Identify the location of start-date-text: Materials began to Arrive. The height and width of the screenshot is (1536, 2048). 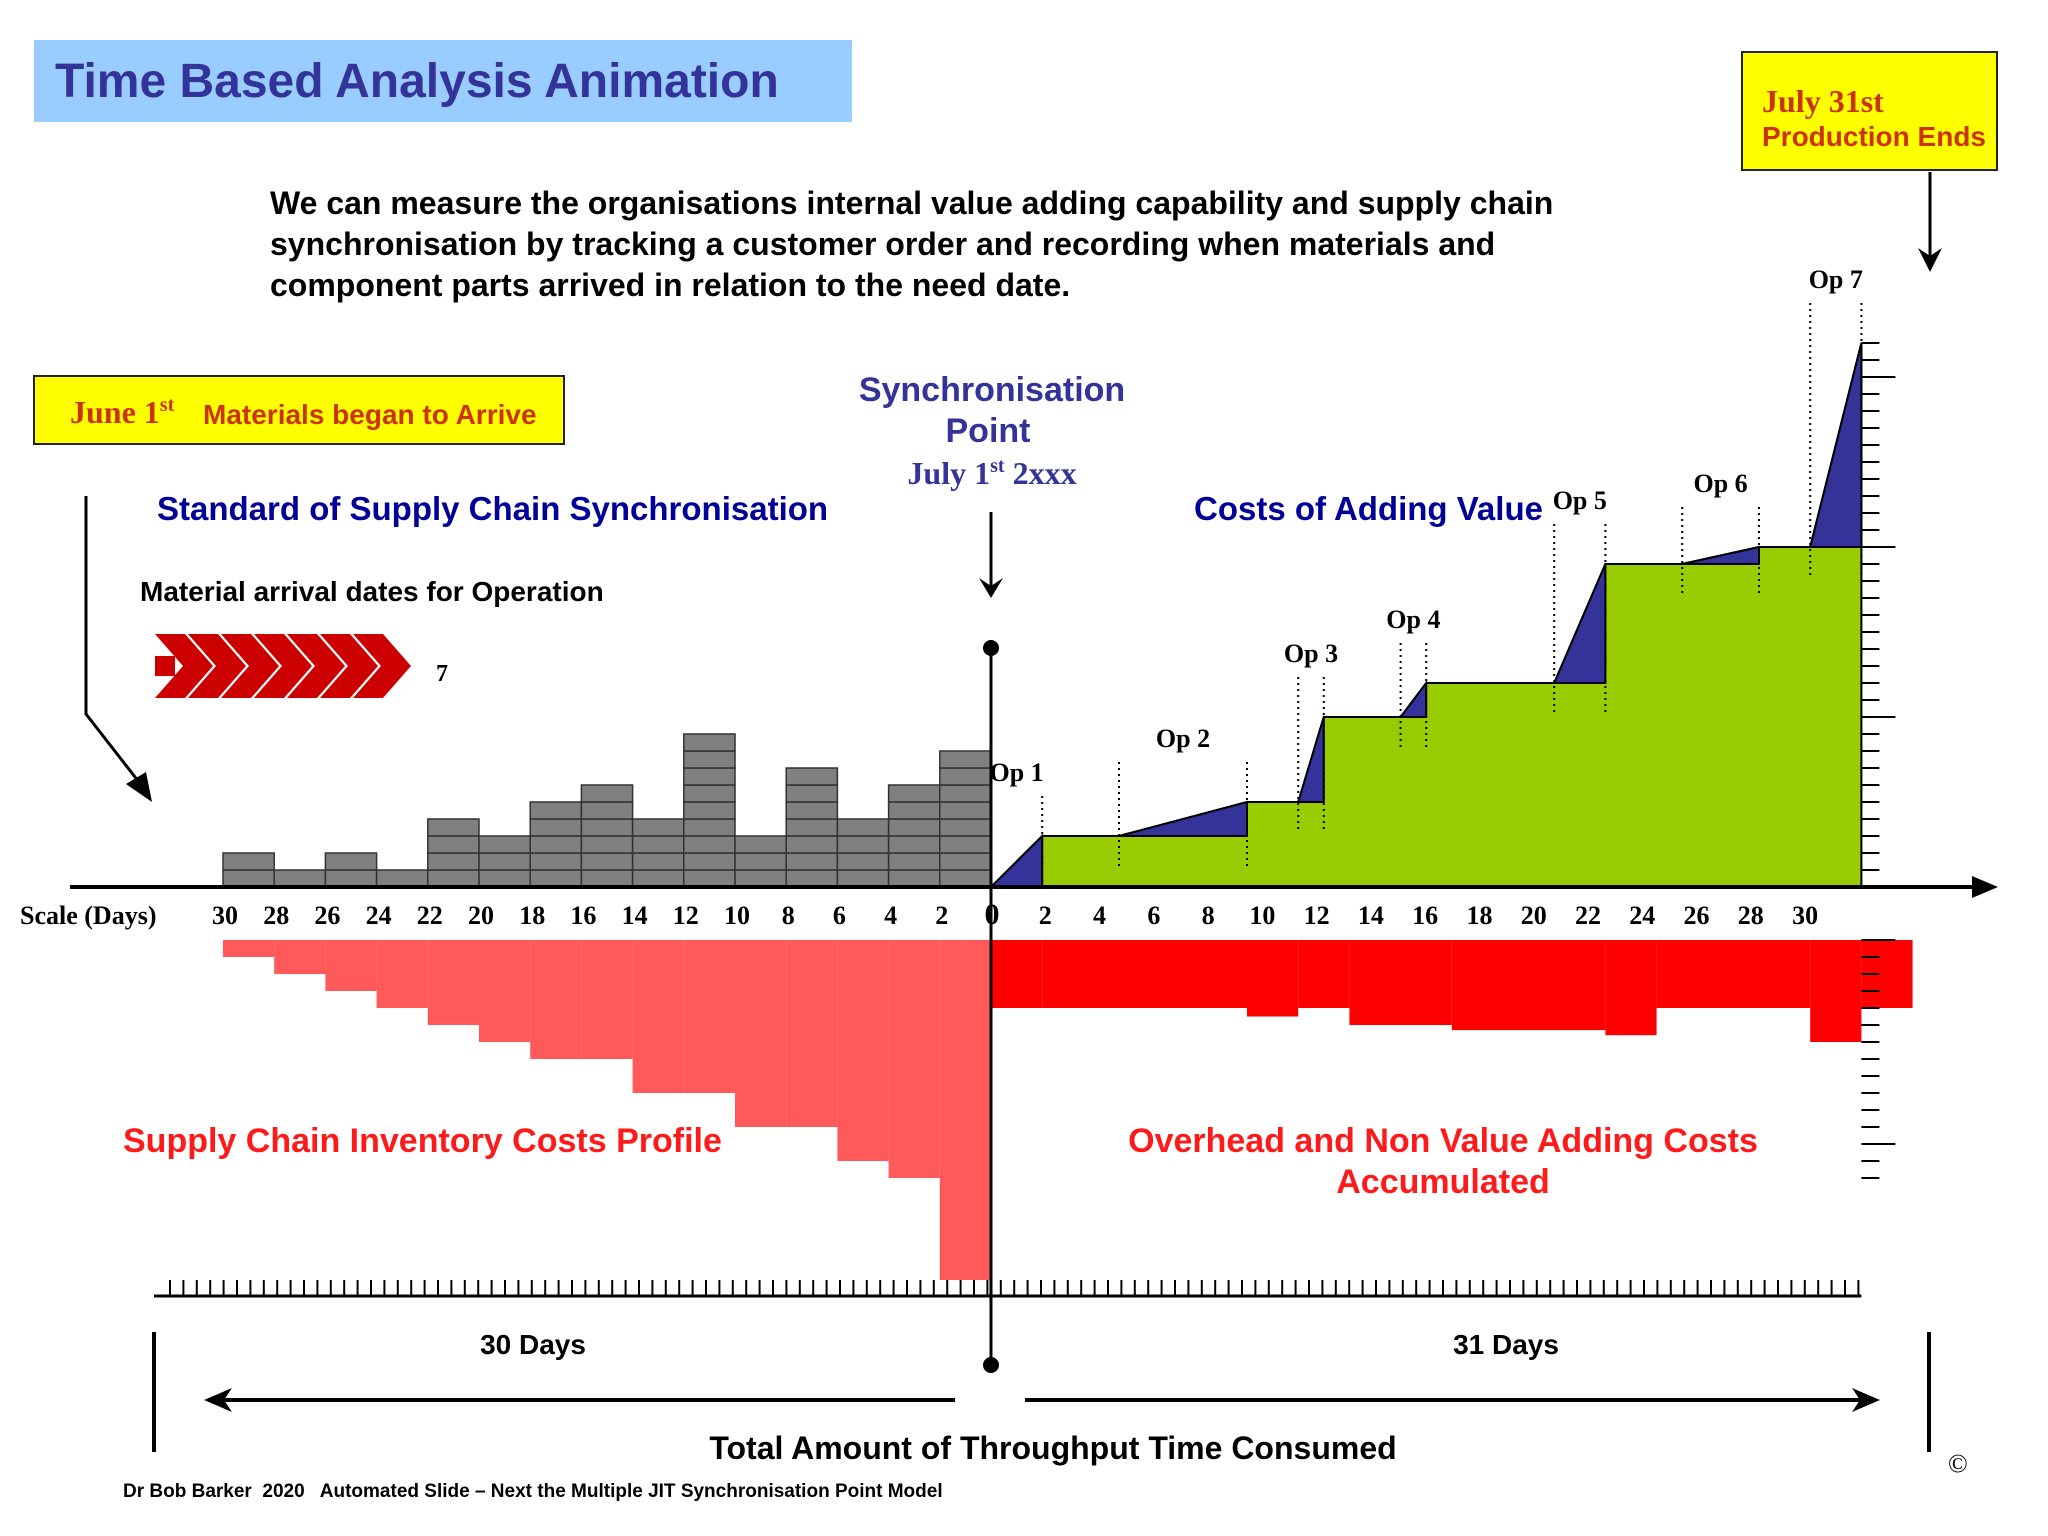
(370, 414).